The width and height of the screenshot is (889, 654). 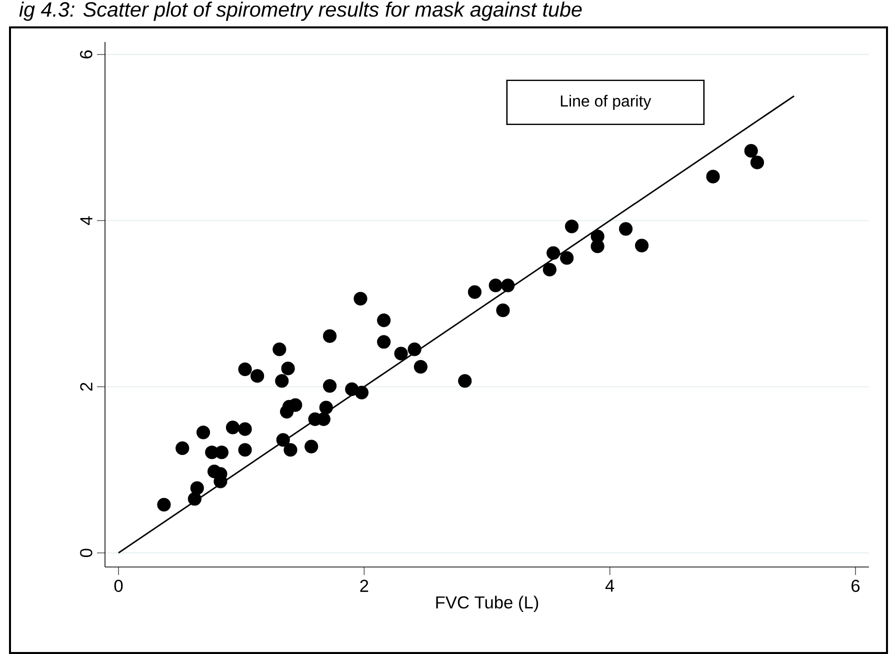 What do you see at coordinates (86, 386) in the screenshot?
I see `y-tick-label: 2` at bounding box center [86, 386].